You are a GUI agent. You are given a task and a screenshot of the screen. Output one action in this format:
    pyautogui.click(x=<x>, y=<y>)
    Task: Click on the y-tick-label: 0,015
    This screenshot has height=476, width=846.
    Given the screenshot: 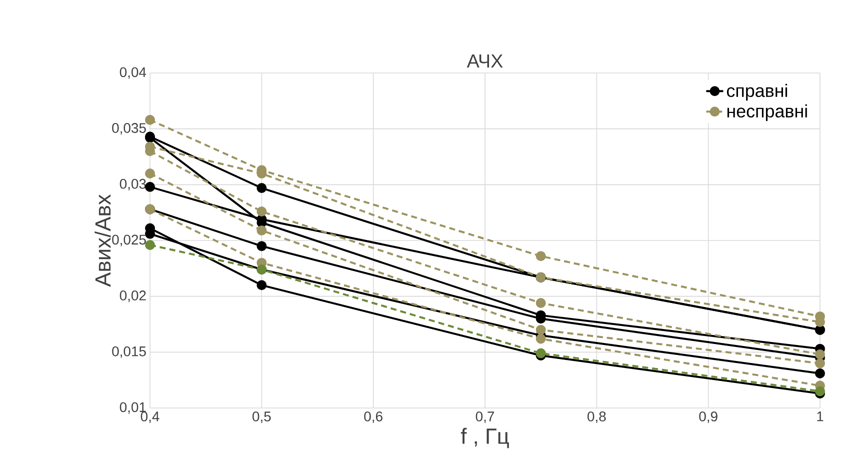 What is the action you would take?
    pyautogui.click(x=129, y=352)
    